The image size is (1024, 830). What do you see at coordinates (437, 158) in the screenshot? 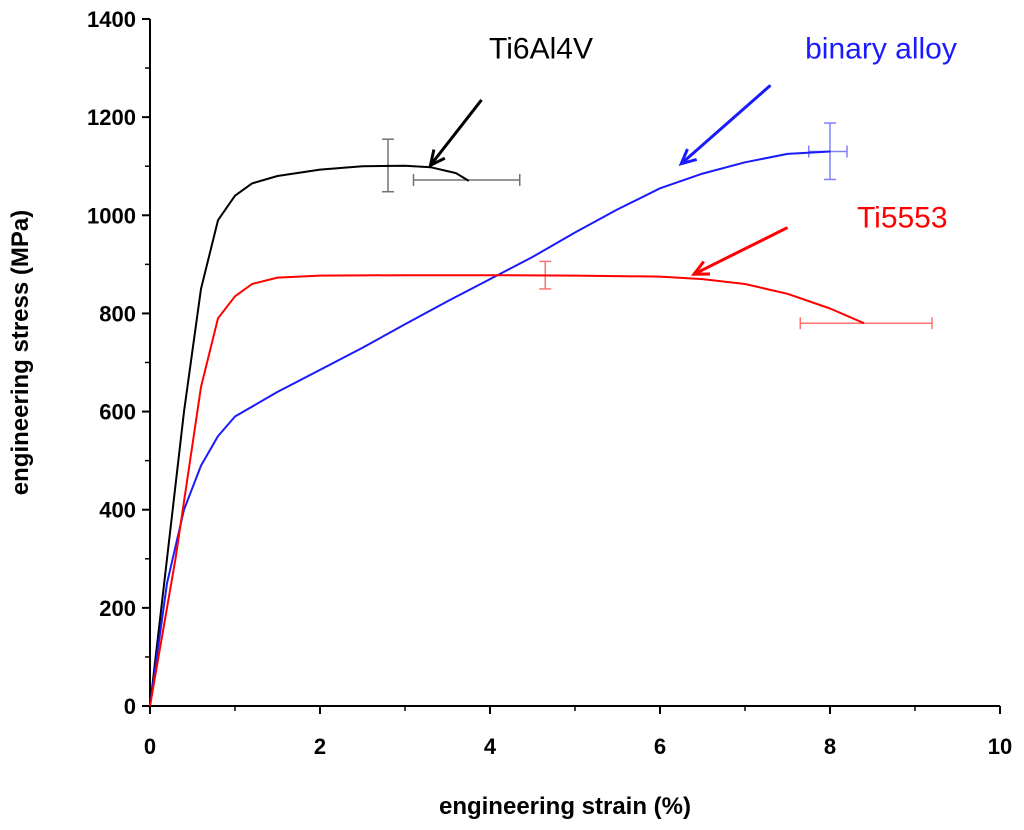
I see `annotation-arrowhead-ti6al4v` at bounding box center [437, 158].